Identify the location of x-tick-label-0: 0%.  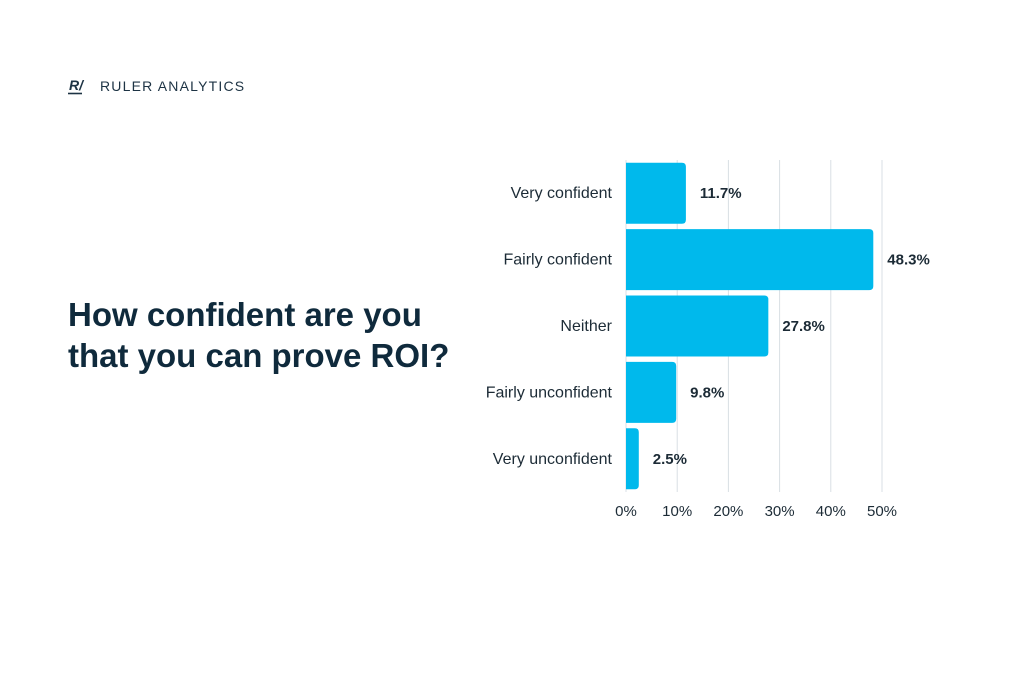
(626, 511).